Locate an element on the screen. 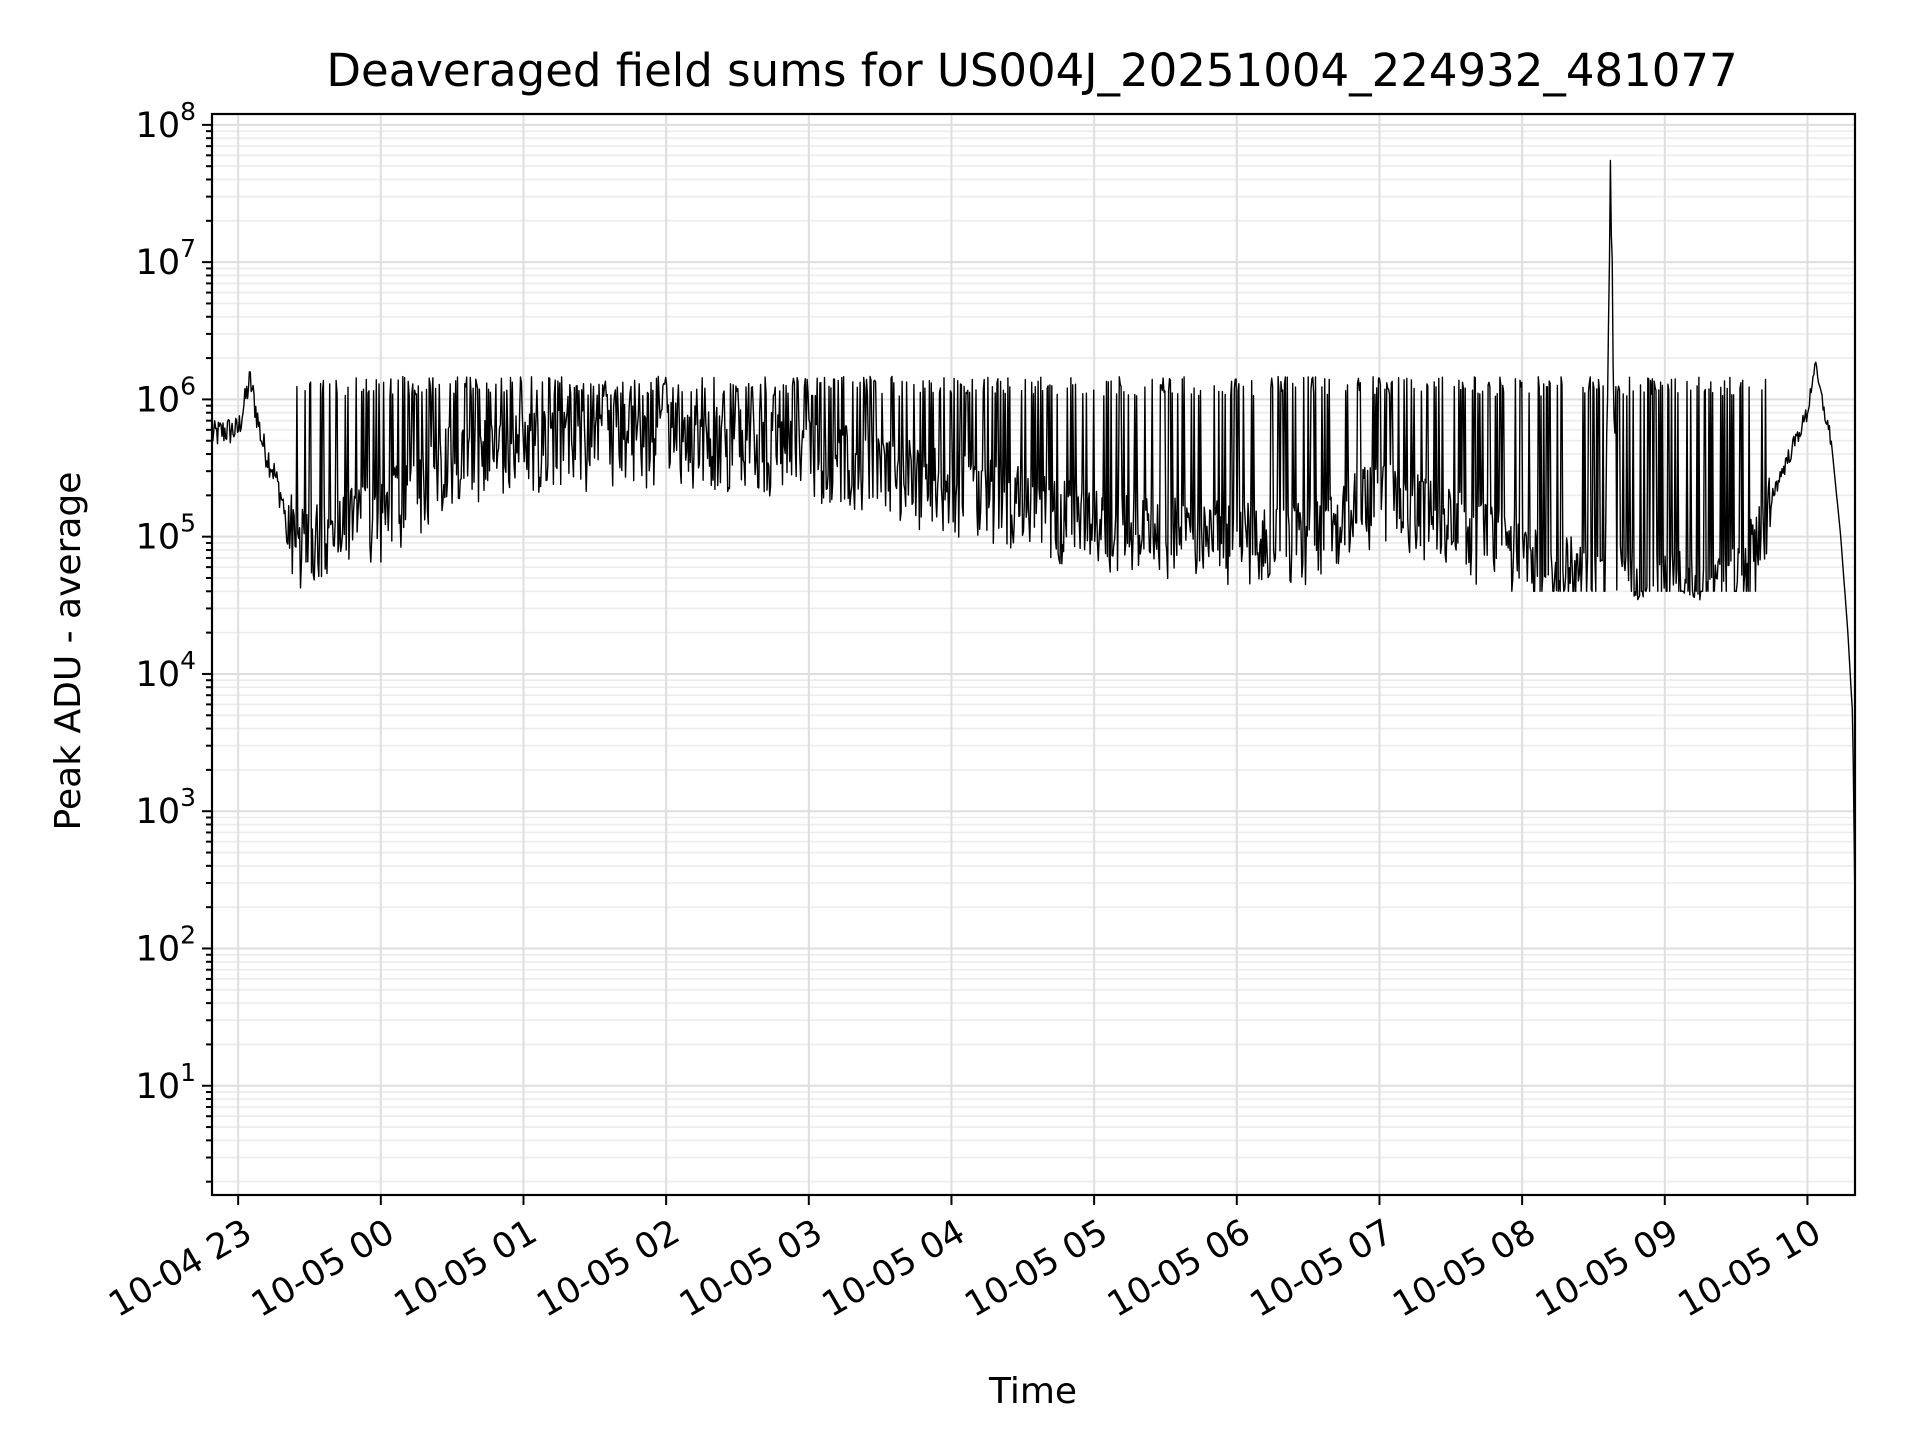 This screenshot has height=1440, width=1920. x-tick-label: 10-05 09 is located at coordinates (1607, 1268).